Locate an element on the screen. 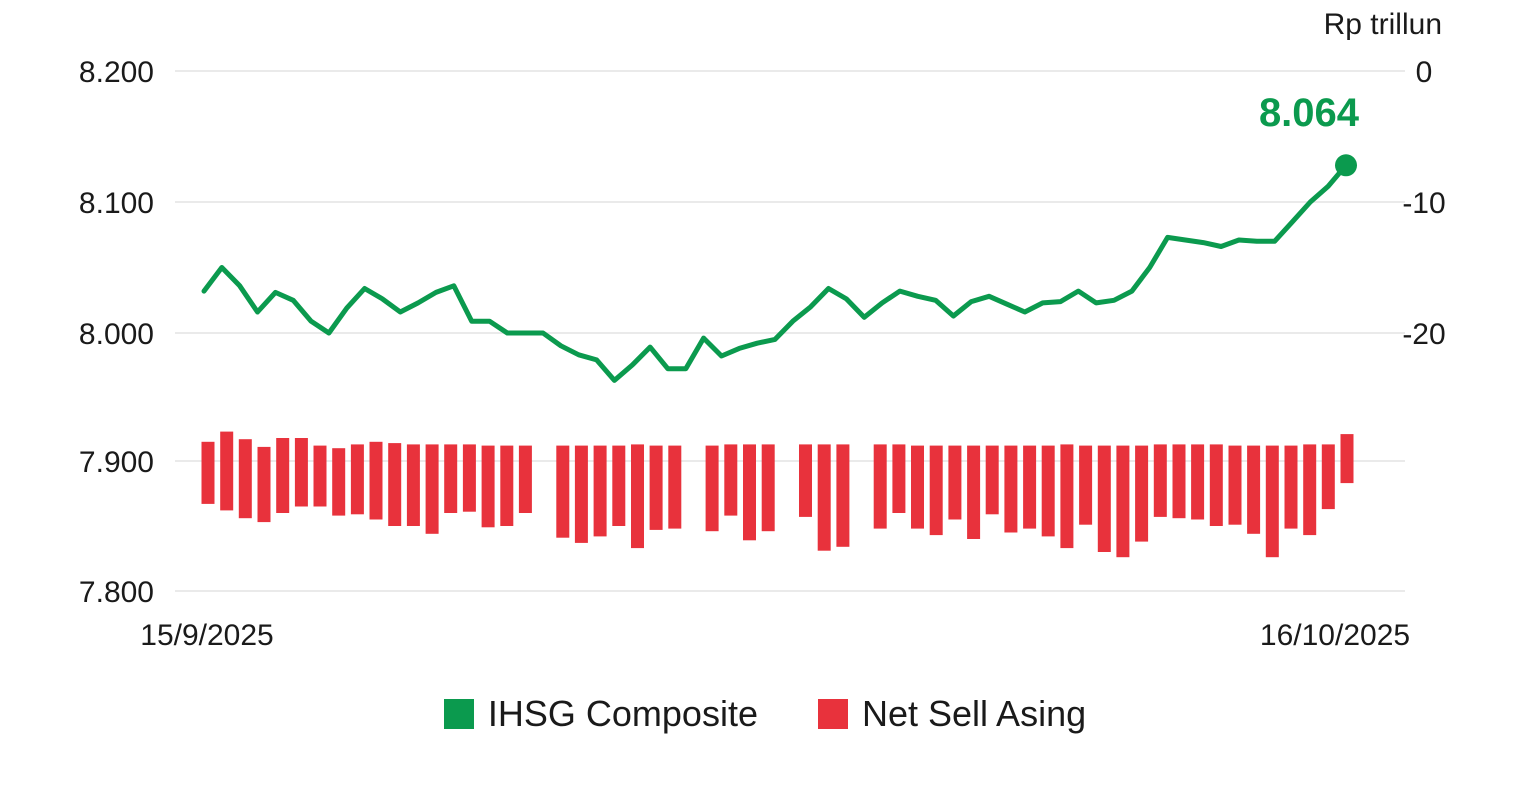 This screenshot has width=1530, height=806. legend-swatch-net-sell is located at coordinates (832, 714).